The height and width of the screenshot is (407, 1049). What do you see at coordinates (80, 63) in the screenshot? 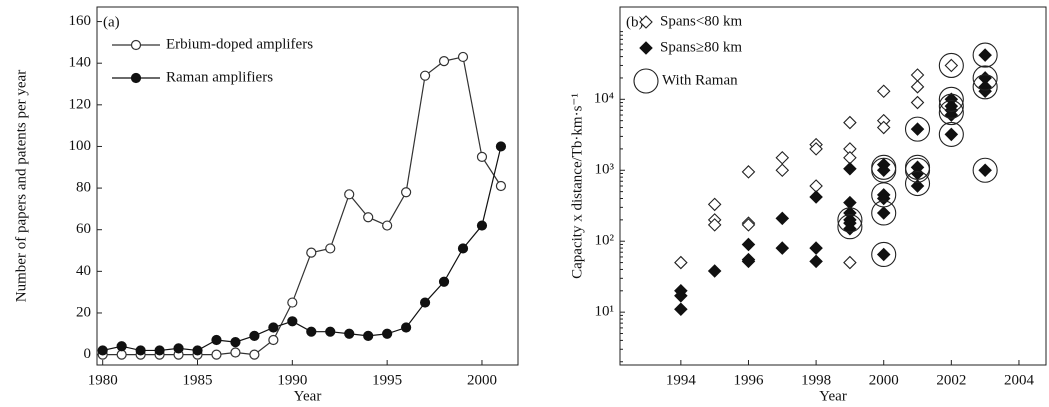
I see `y-tick-label: 140` at bounding box center [80, 63].